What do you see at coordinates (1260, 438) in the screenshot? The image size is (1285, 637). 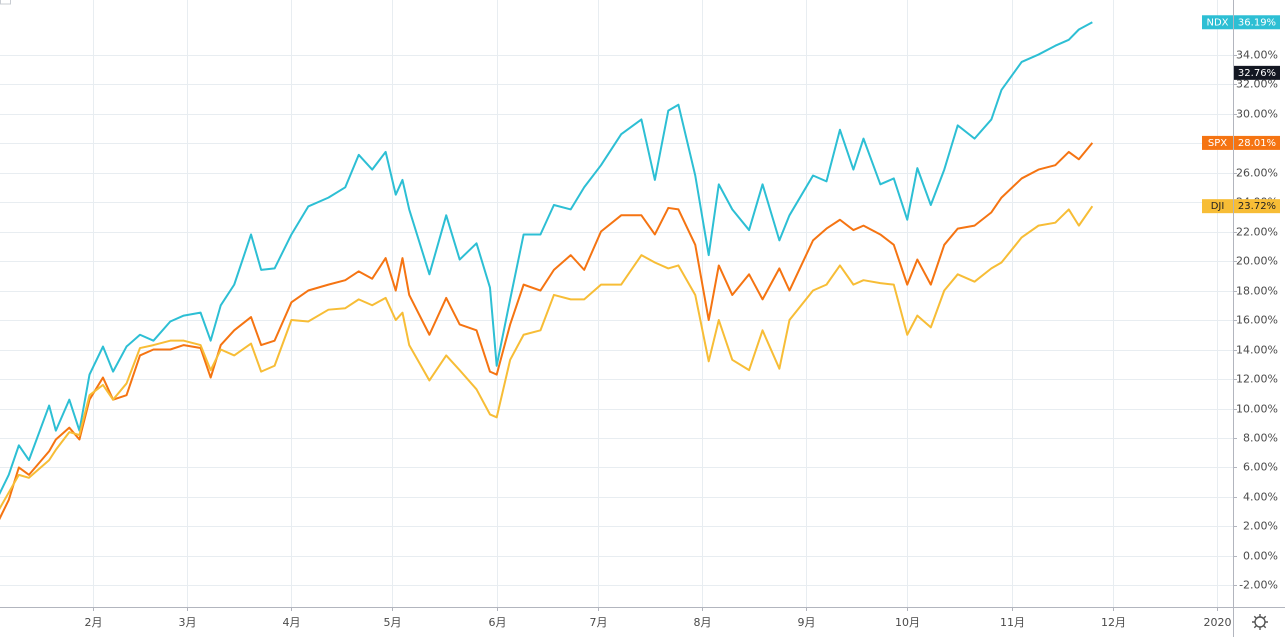 I see `y-tick-label: 8.00%` at bounding box center [1260, 438].